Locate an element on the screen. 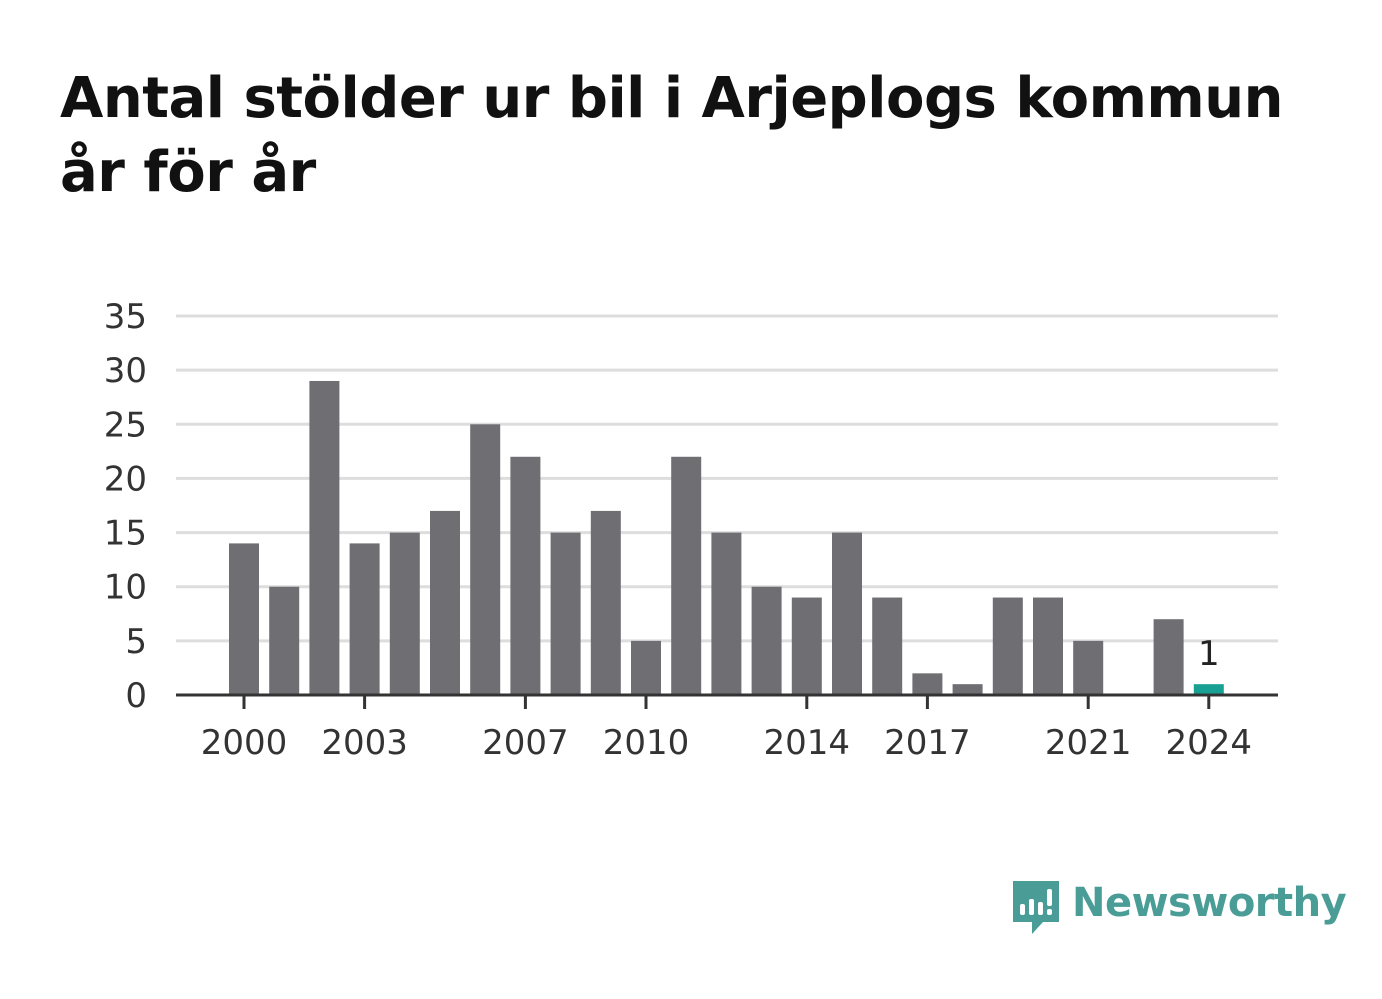 This screenshot has width=1382, height=999. y-tick-label-5: 5 is located at coordinates (136, 642).